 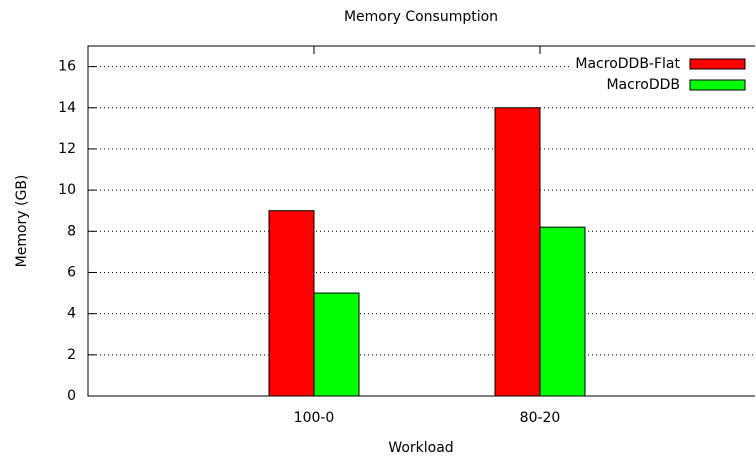 What do you see at coordinates (67, 67) in the screenshot?
I see `y-tick-label: 16` at bounding box center [67, 67].